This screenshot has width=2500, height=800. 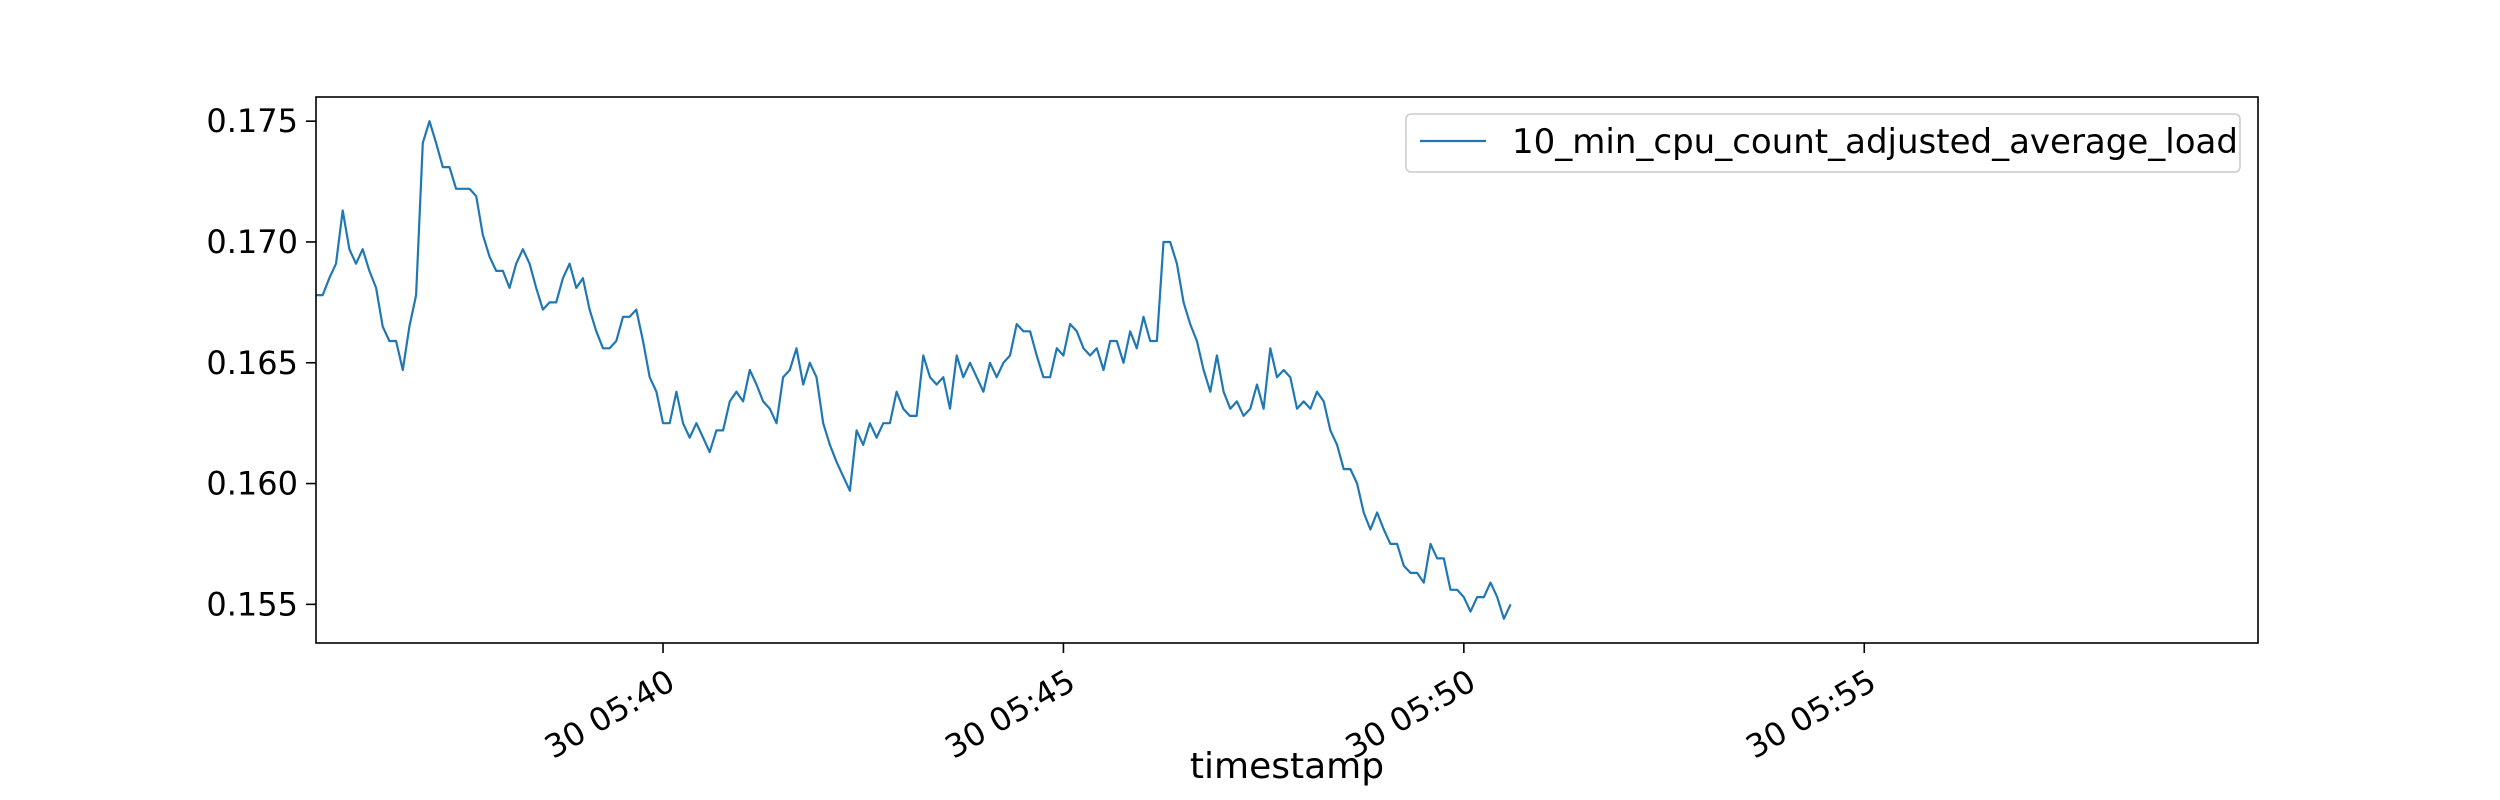 I want to click on y-tick-label: 0.175, so click(x=252, y=121).